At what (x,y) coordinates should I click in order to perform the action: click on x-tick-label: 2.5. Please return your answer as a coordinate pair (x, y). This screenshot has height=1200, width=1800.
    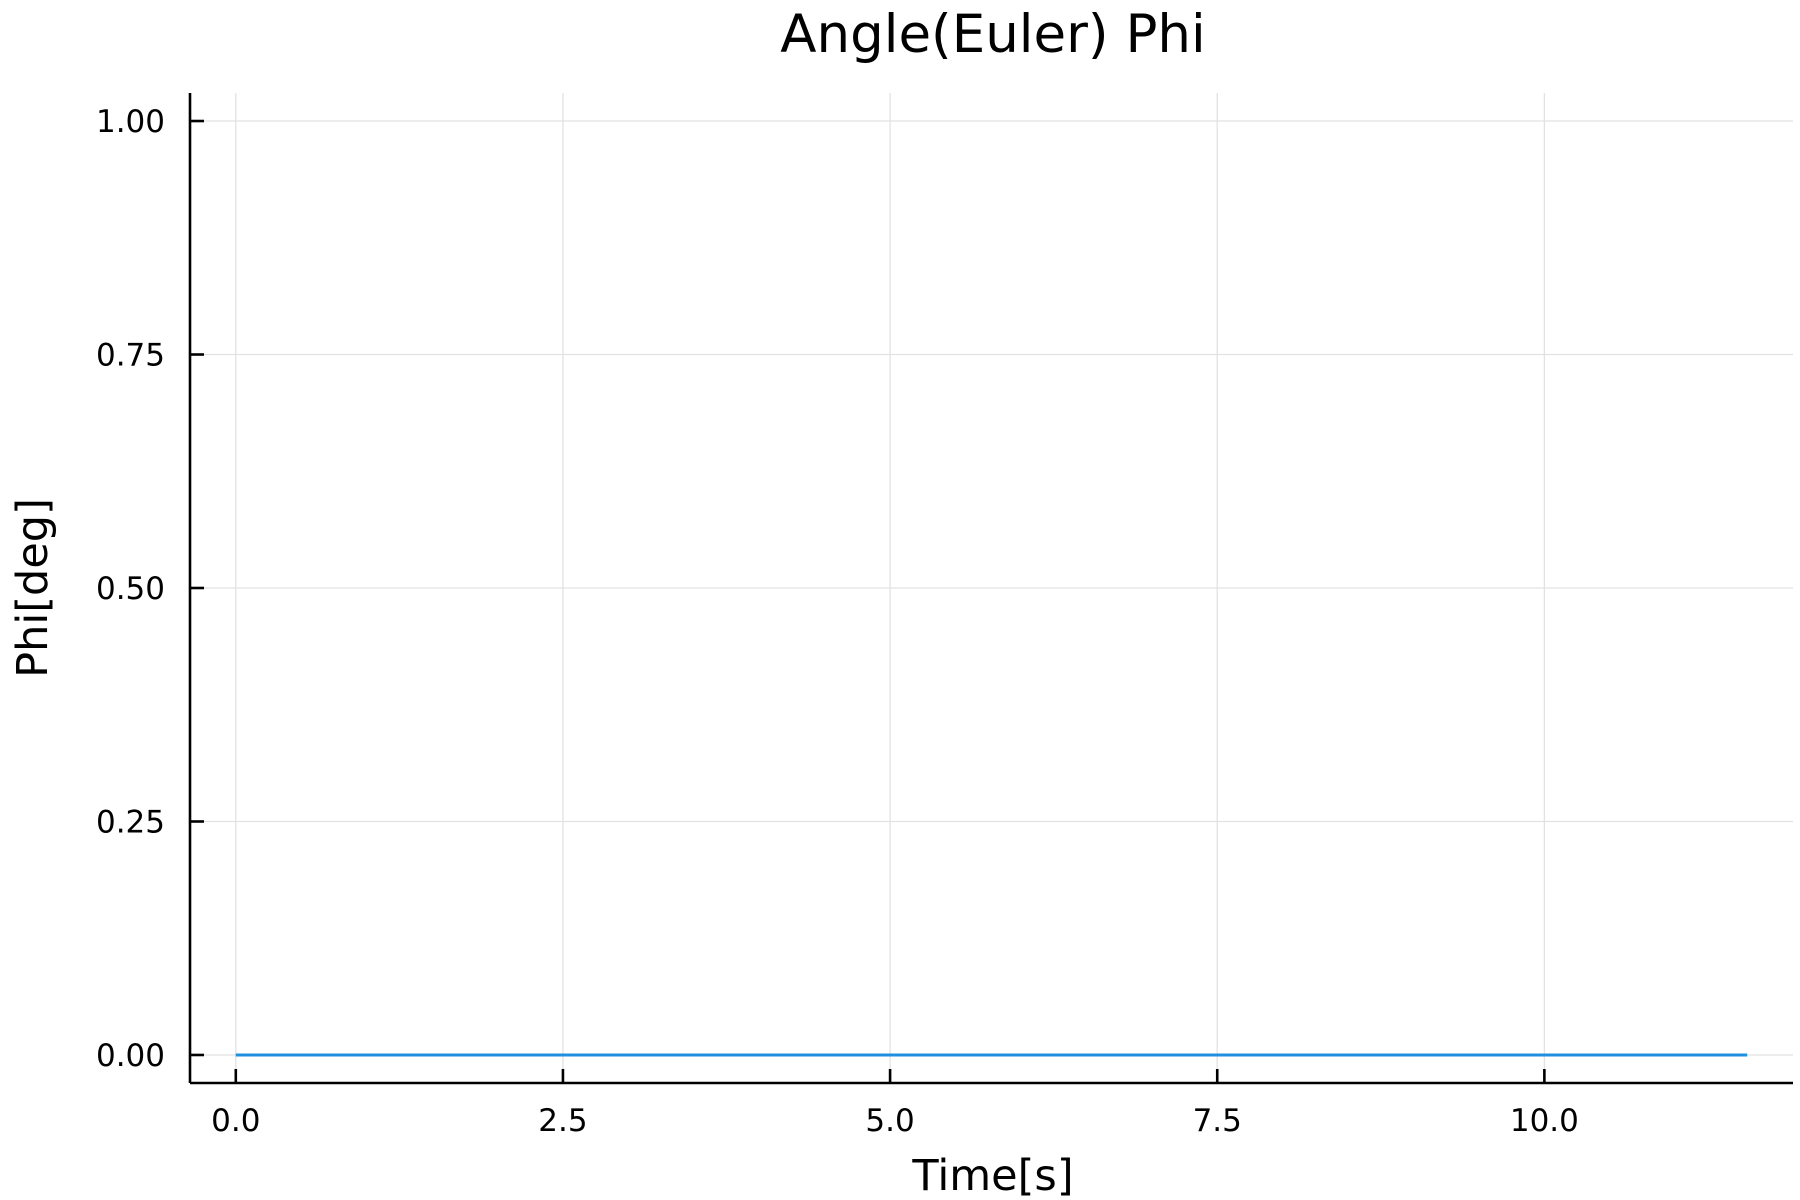
    Looking at the image, I should click on (562, 1121).